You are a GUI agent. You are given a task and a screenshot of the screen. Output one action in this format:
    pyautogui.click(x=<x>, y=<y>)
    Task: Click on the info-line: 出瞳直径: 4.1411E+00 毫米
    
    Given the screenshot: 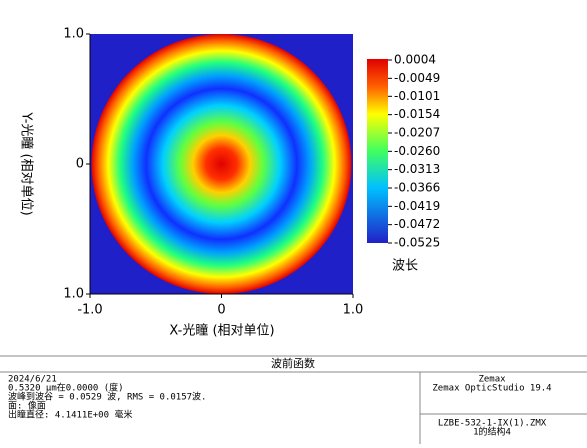 What is the action you would take?
    pyautogui.click(x=70, y=415)
    